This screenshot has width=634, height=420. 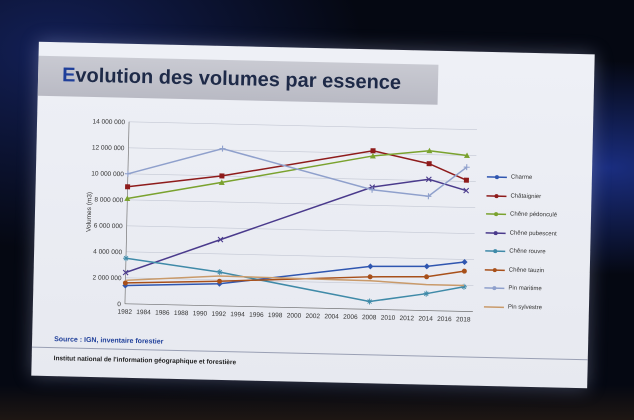 I want to click on legend-item: Chêne tauzin, so click(x=520, y=270).